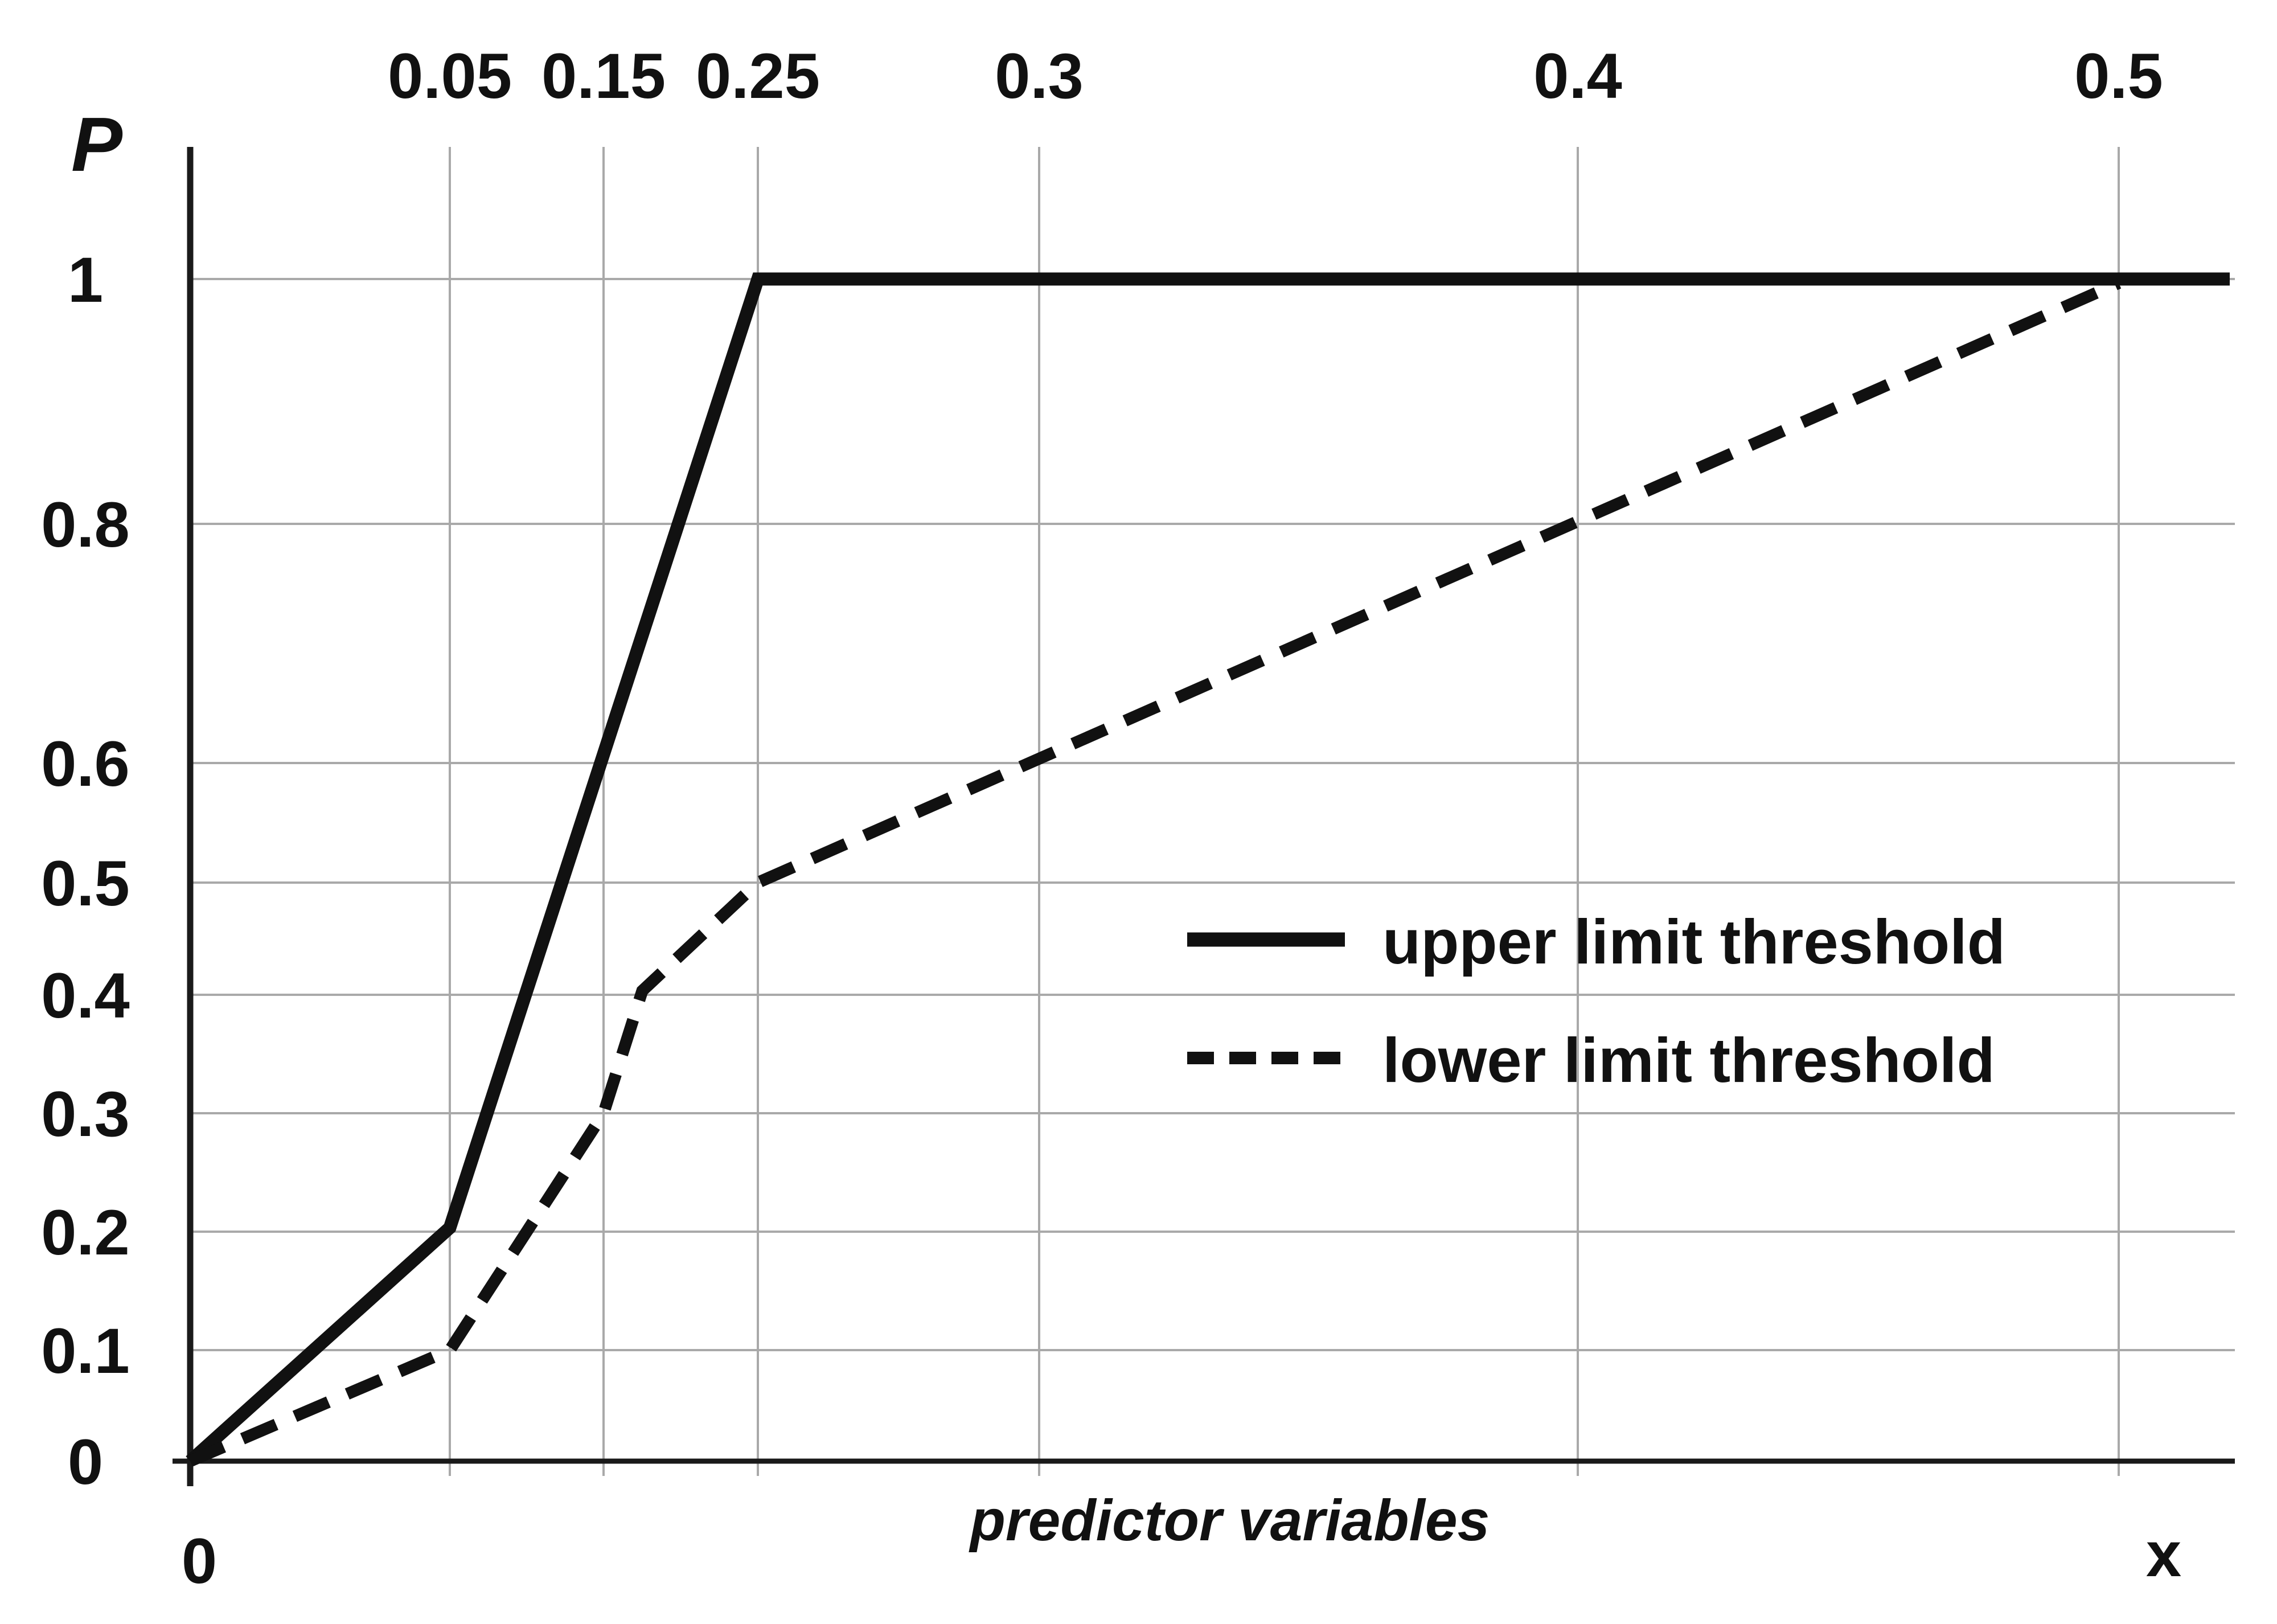 The width and height of the screenshot is (2277, 1624). I want to click on x-tick-label-0.15: 0.15, so click(603, 76).